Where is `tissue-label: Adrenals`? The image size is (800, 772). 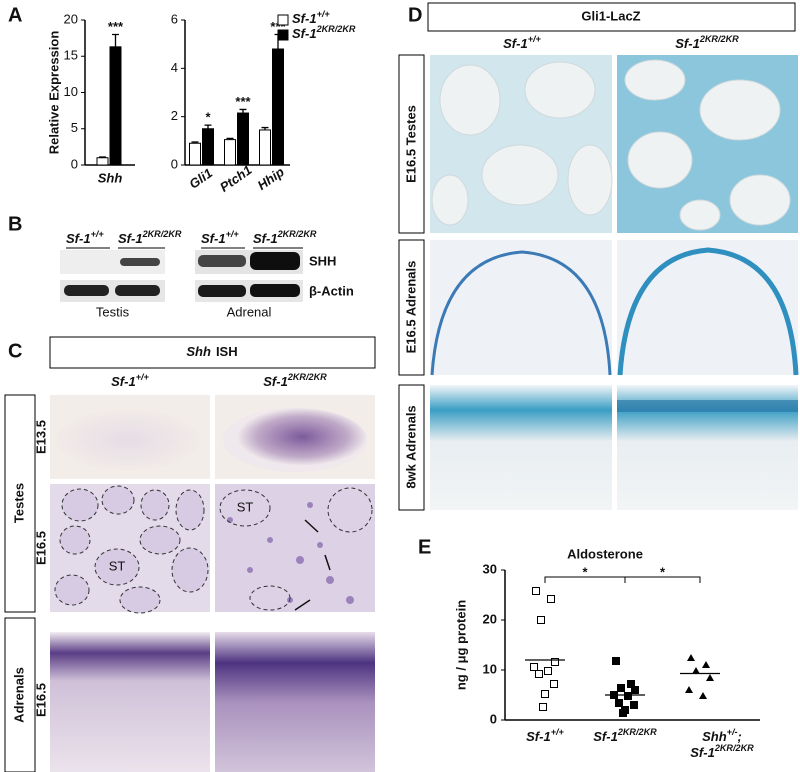 tissue-label: Adrenals is located at coordinates (18, 695).